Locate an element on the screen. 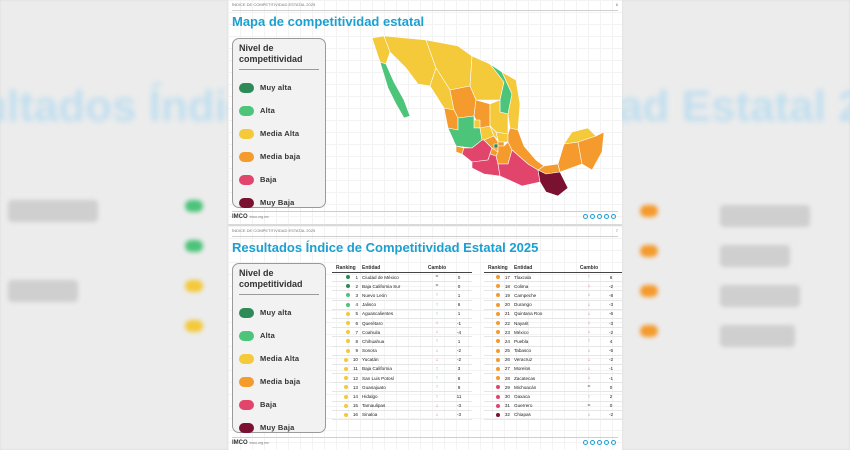 Image resolution: width=850 pixels, height=450 pixels. table-row: 17 Tlaxcala ↑ 6 is located at coordinates (553, 278).